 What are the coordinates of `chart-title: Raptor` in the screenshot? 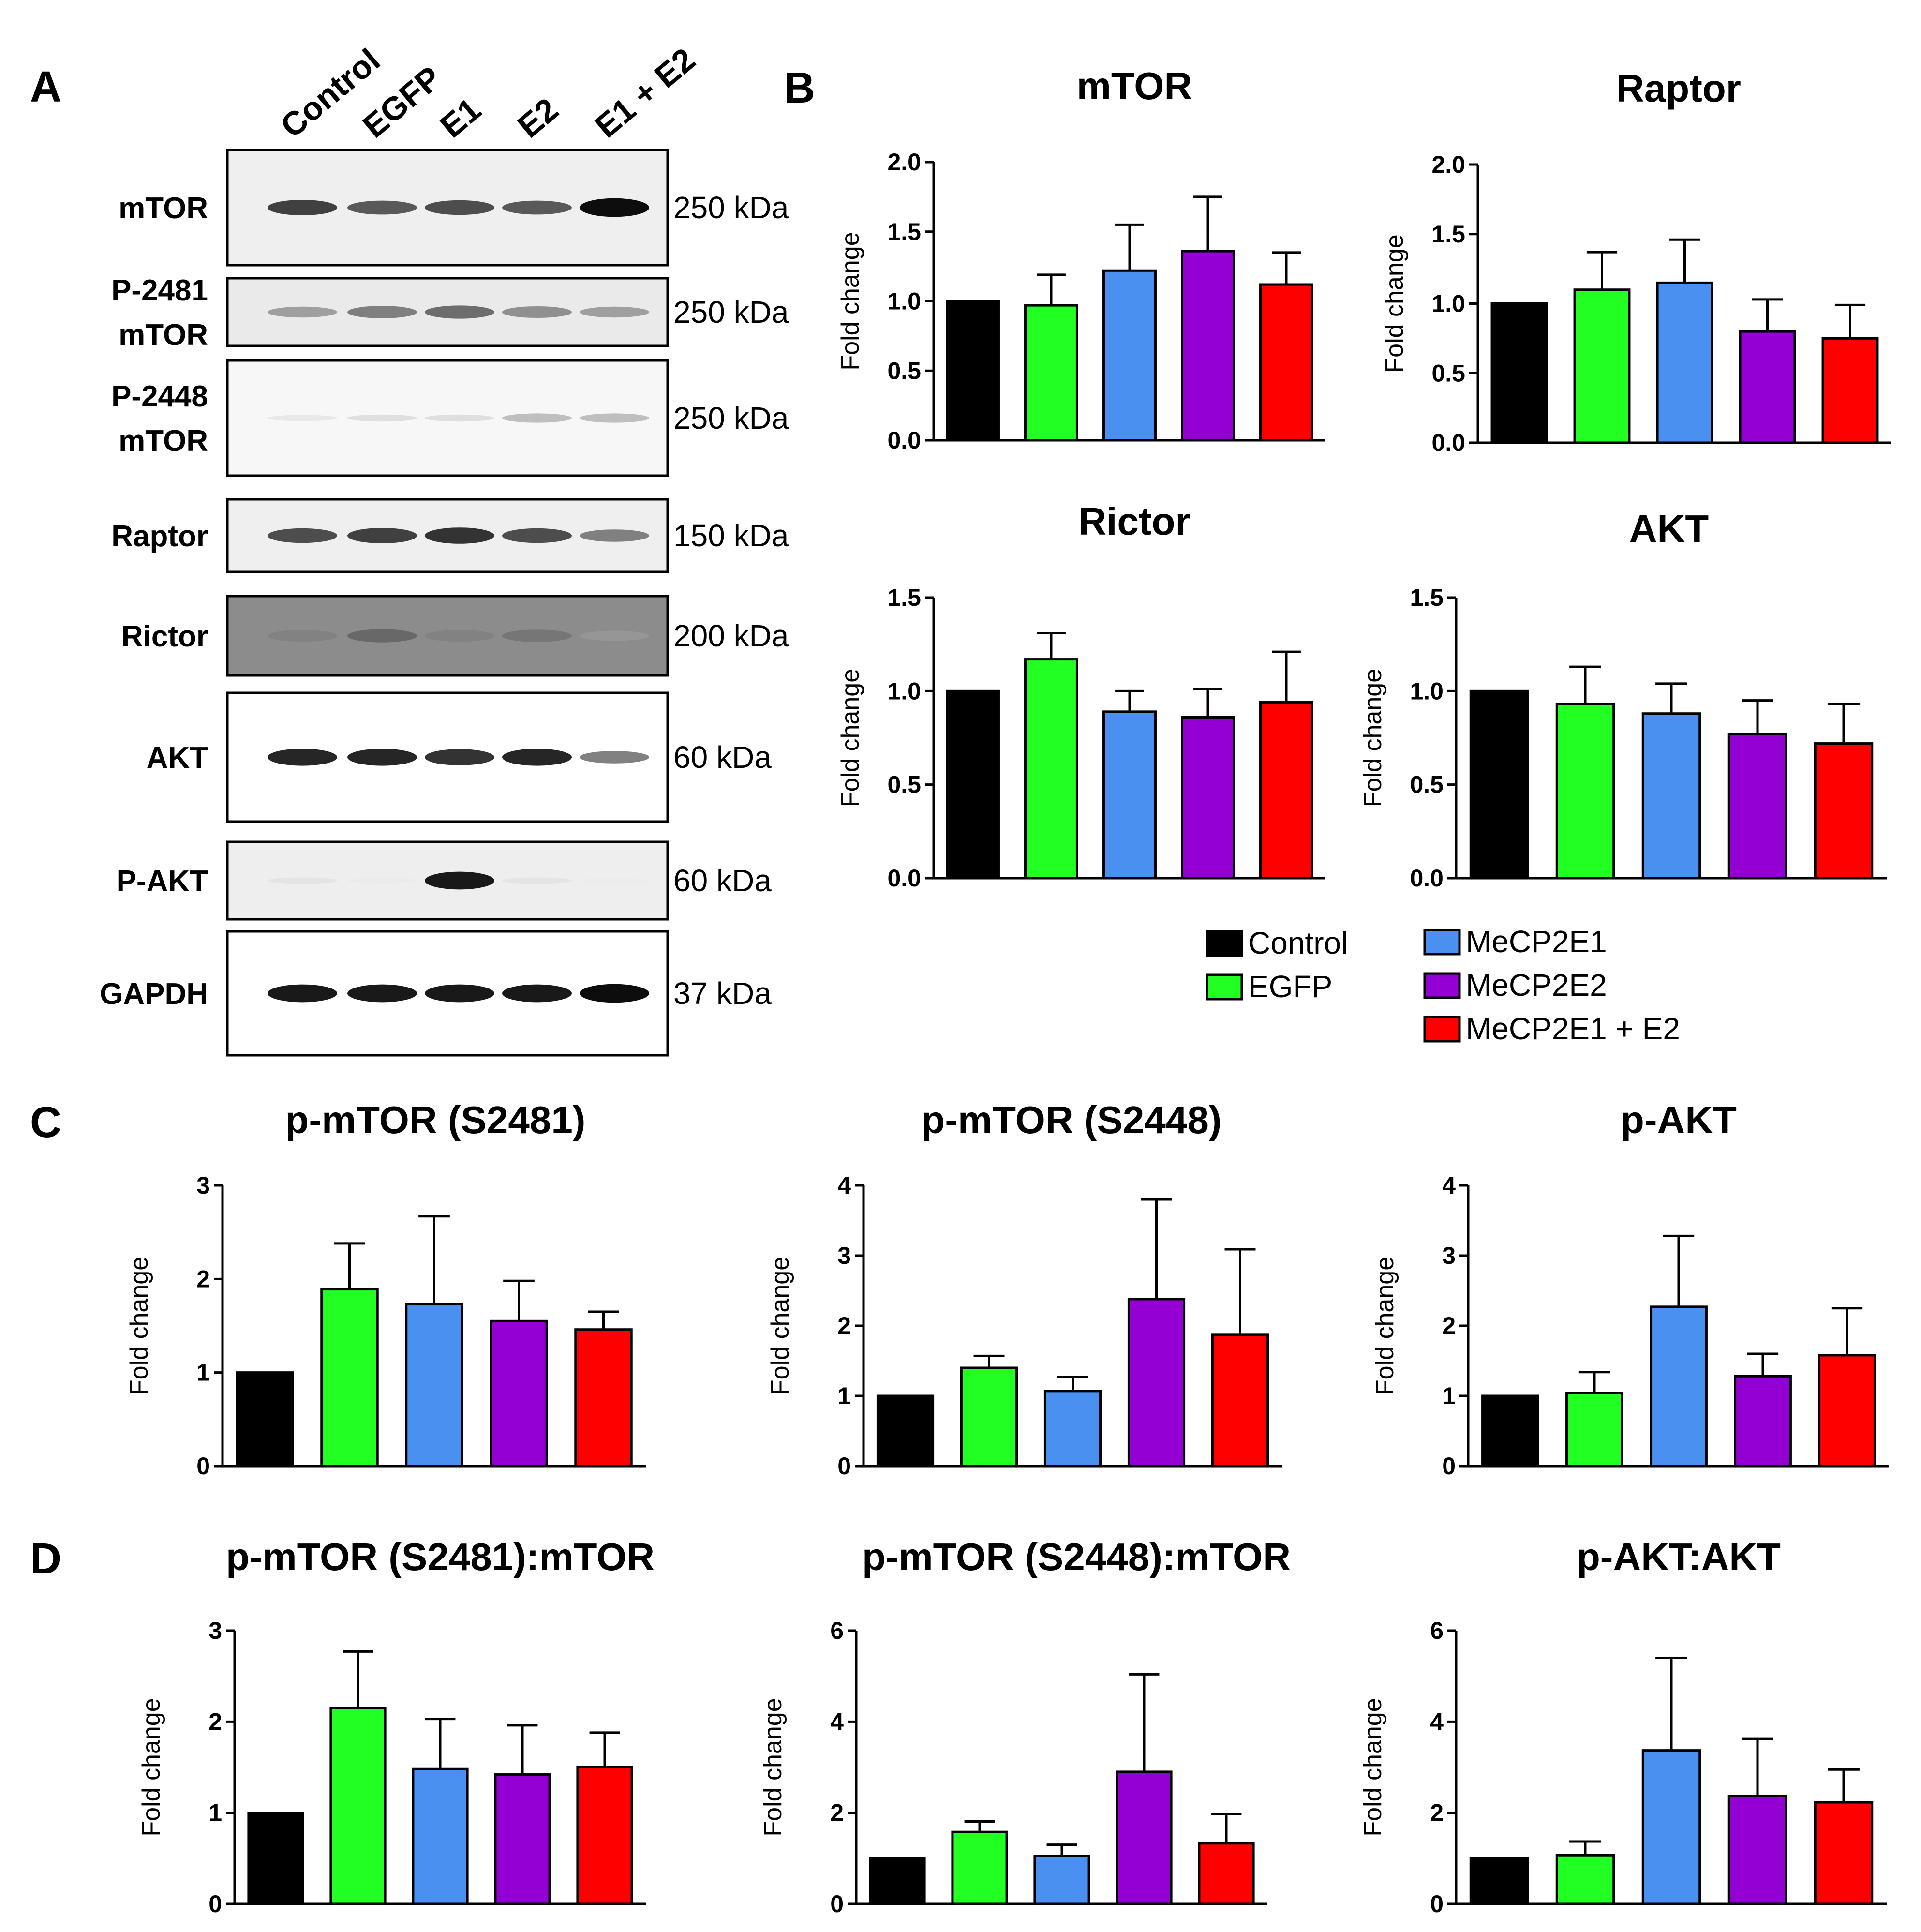 It's located at (1678, 88).